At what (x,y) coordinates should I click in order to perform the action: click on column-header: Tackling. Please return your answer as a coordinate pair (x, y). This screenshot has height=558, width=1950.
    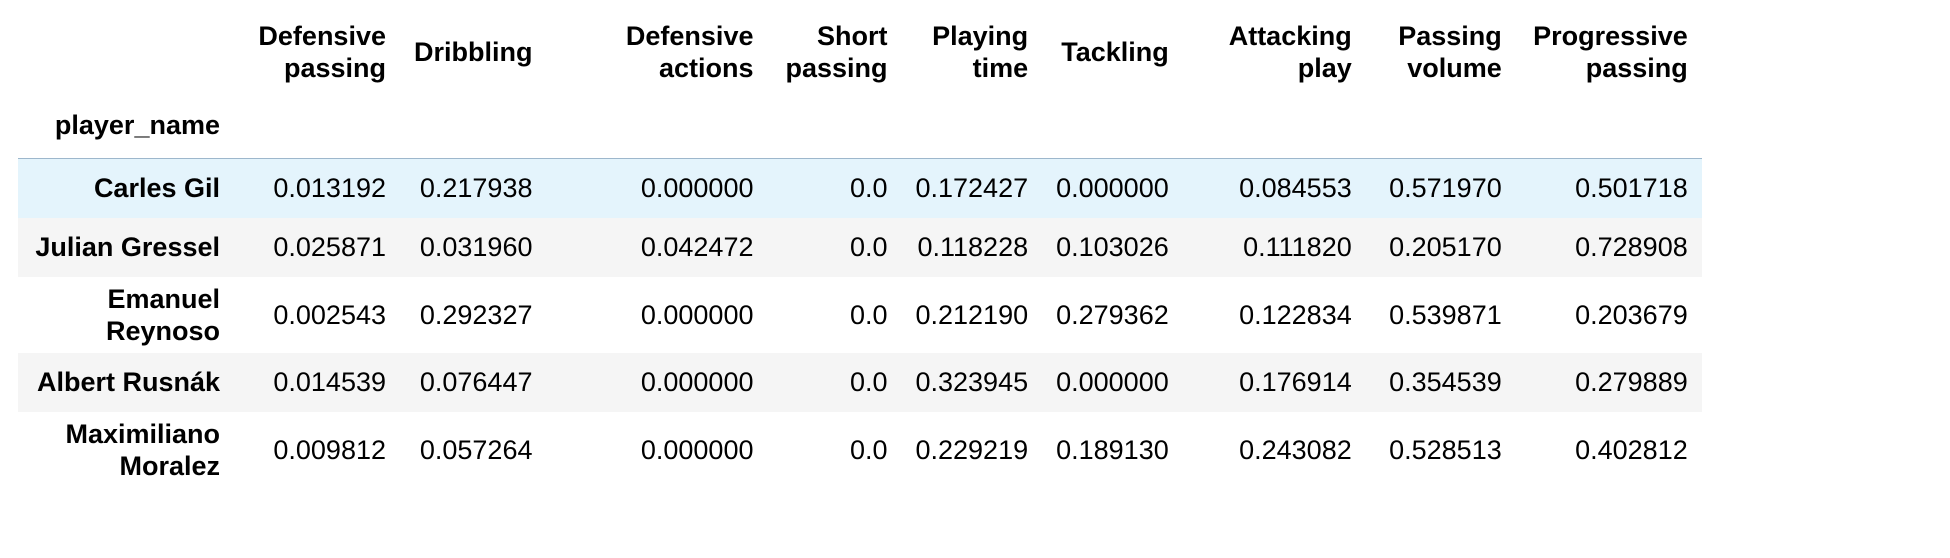
    Looking at the image, I should click on (1115, 52).